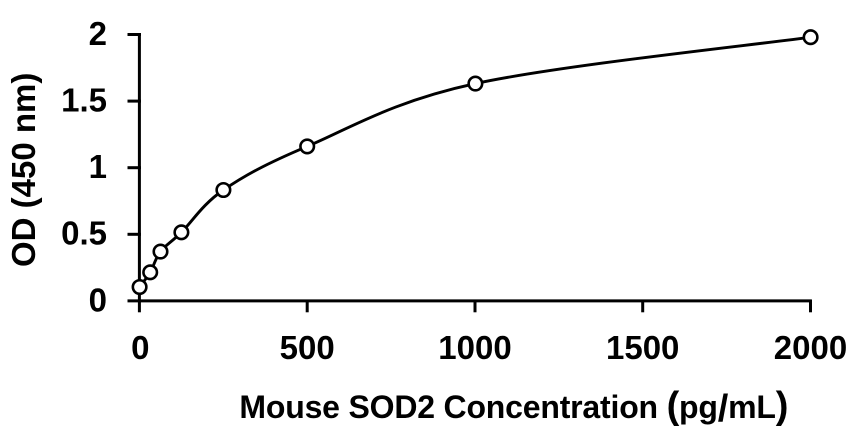 This screenshot has height=434, width=858. Describe the element at coordinates (513, 407) in the screenshot. I see `svg-text:Mouse SOD2 Concentration (pg/m: Mouse SOD2 Concentration (pg/mL)` at that location.